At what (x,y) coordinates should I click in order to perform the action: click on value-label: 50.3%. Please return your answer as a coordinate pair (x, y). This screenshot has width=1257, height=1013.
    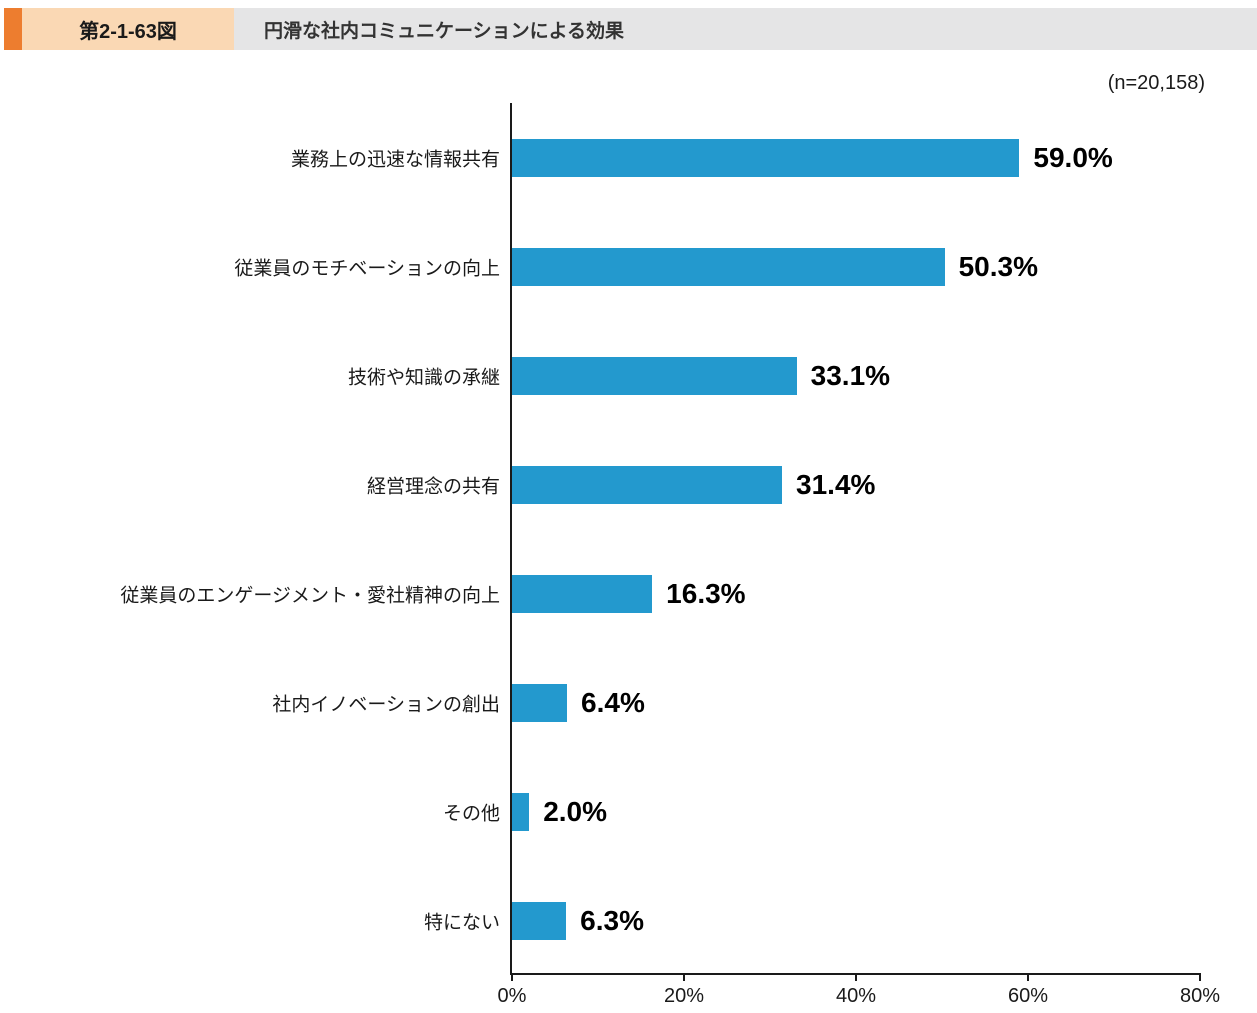
    Looking at the image, I should click on (998, 266).